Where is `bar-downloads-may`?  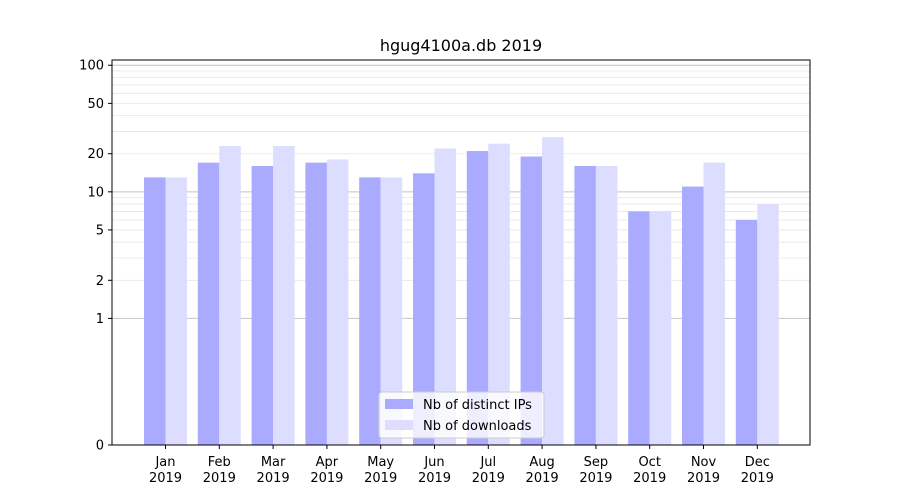 bar-downloads-may is located at coordinates (391, 311).